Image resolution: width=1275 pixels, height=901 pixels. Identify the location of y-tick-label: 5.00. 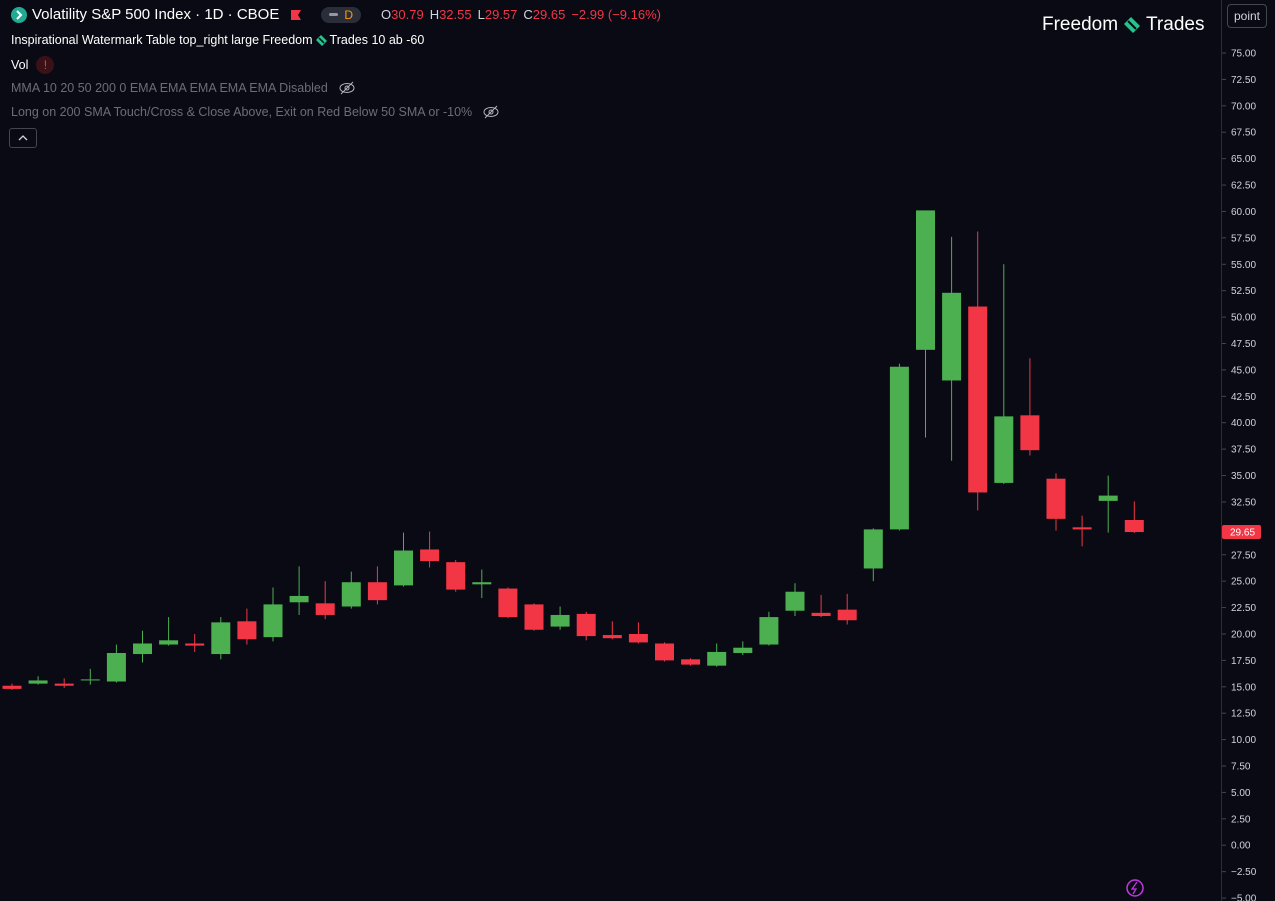
(1241, 793).